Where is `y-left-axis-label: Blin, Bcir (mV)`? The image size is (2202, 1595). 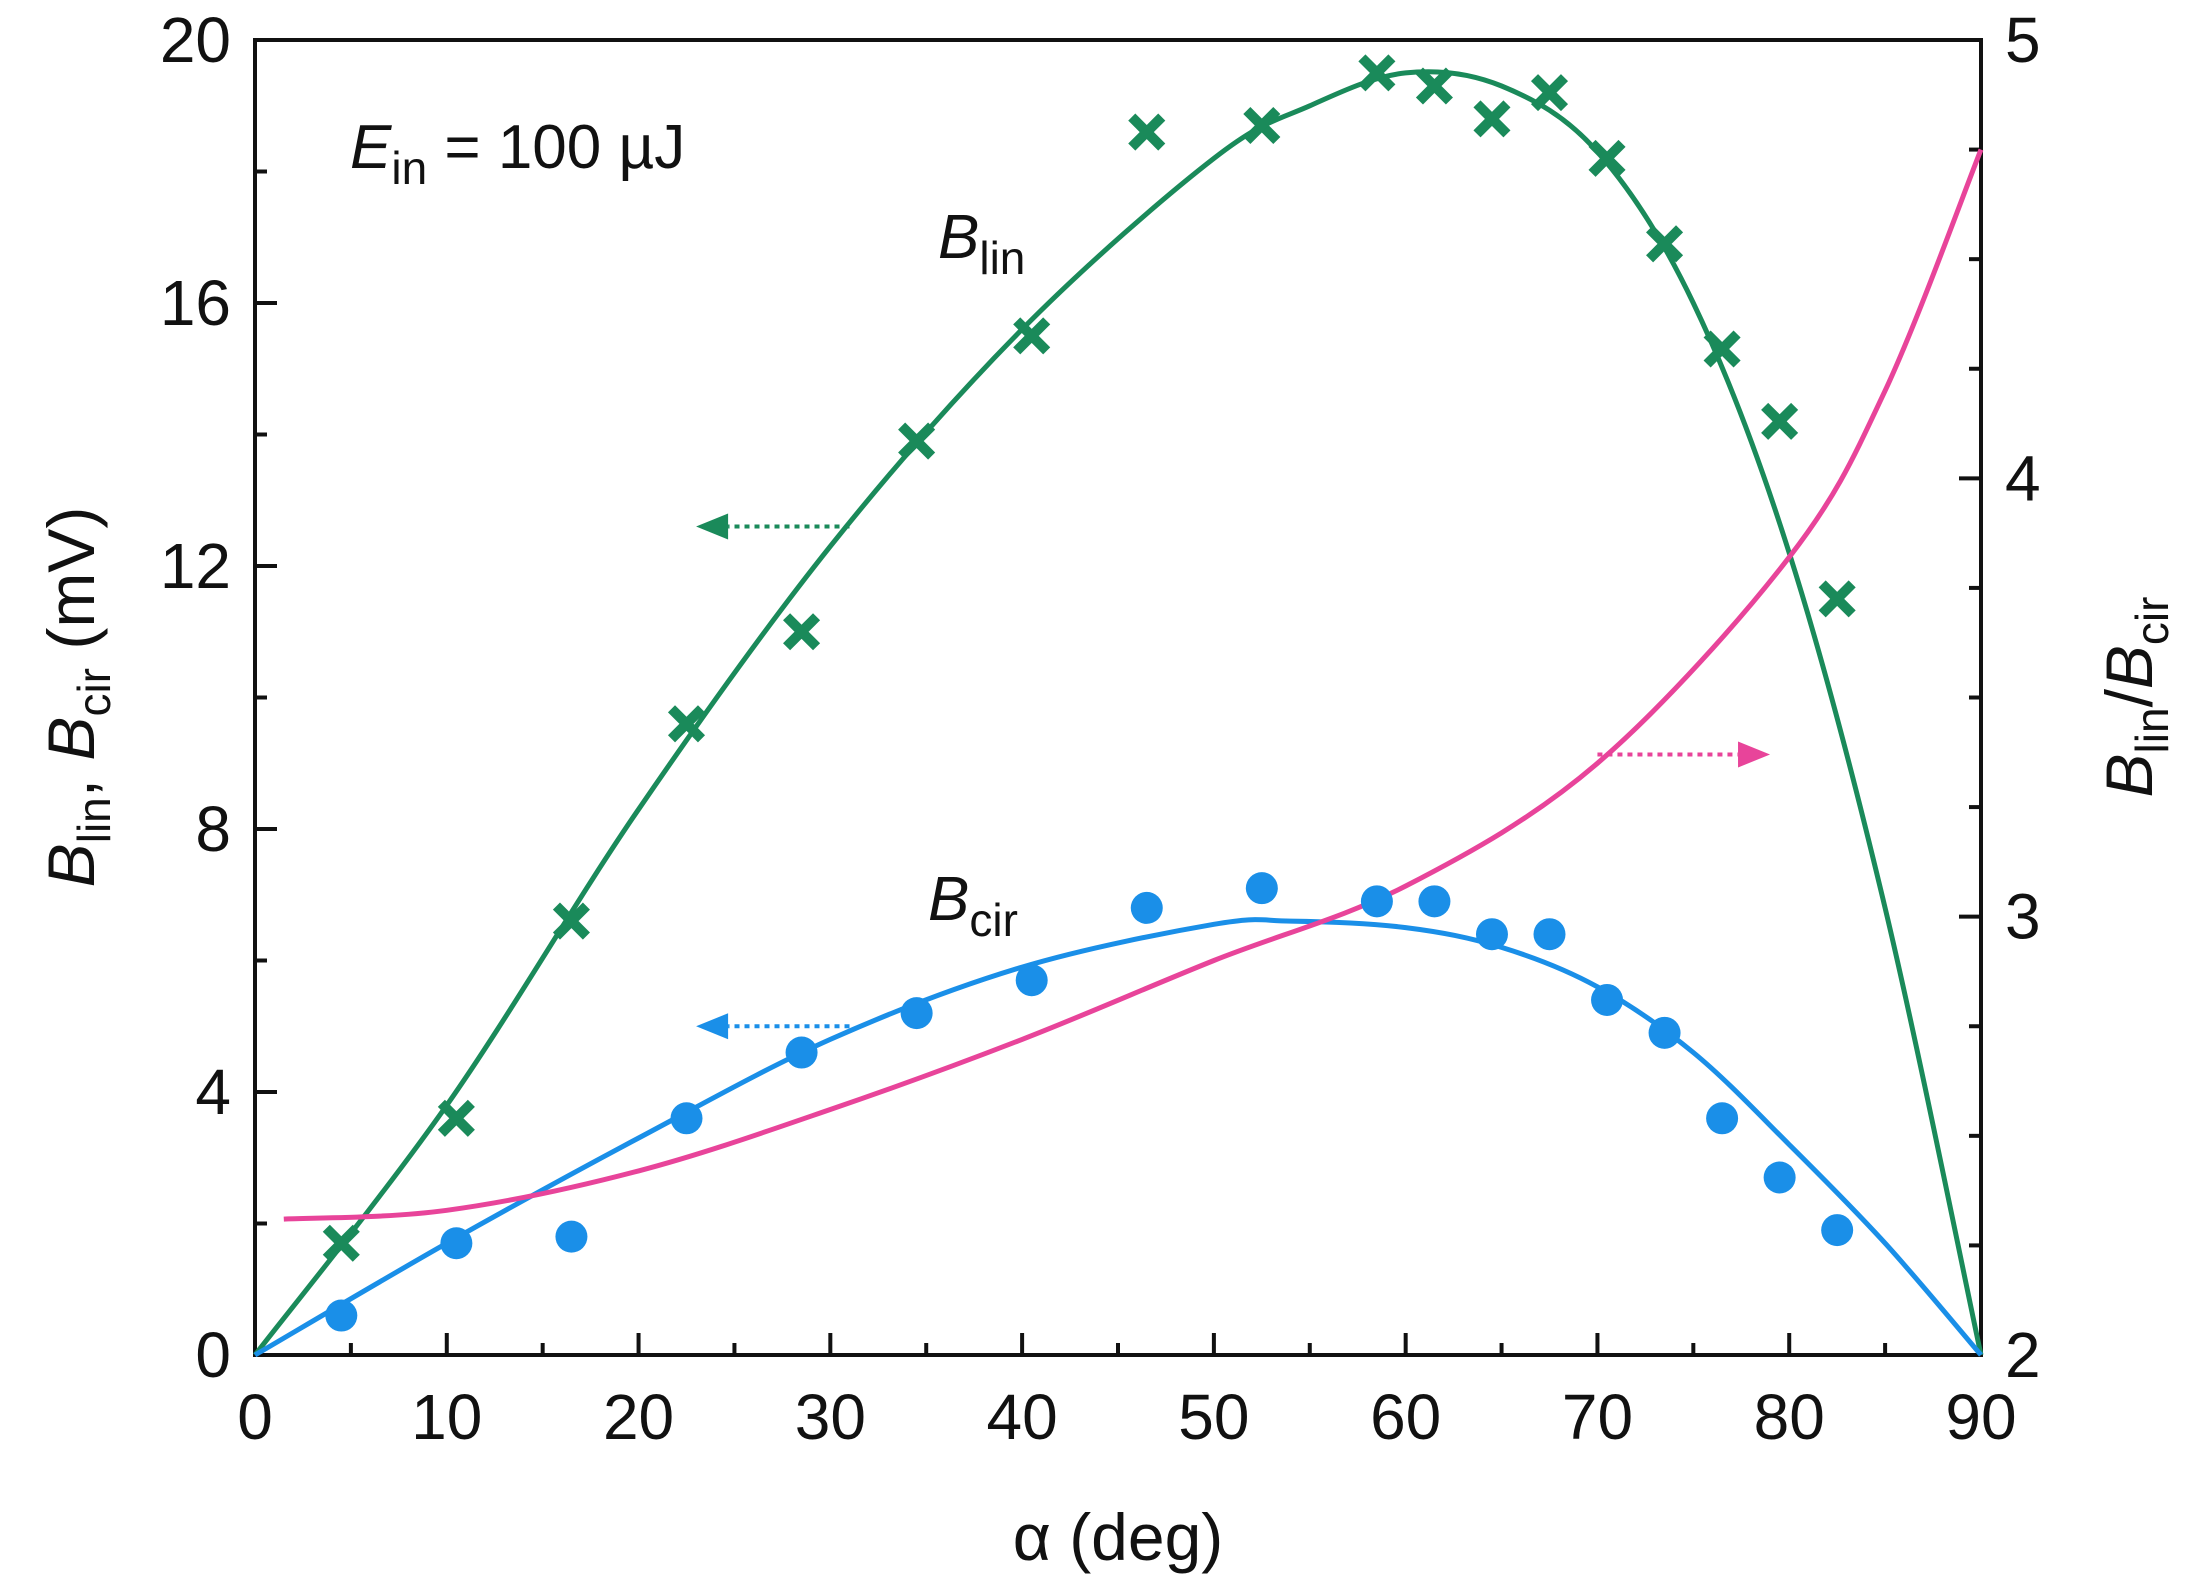
y-left-axis-label: Blin, Bcir (mV) is located at coordinates (77, 697).